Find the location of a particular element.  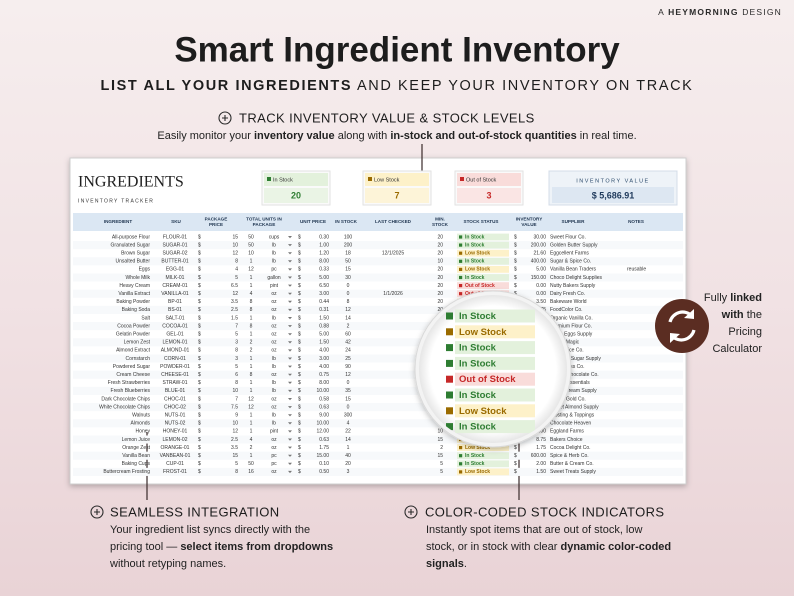

column-header: PRICE is located at coordinates (216, 224).